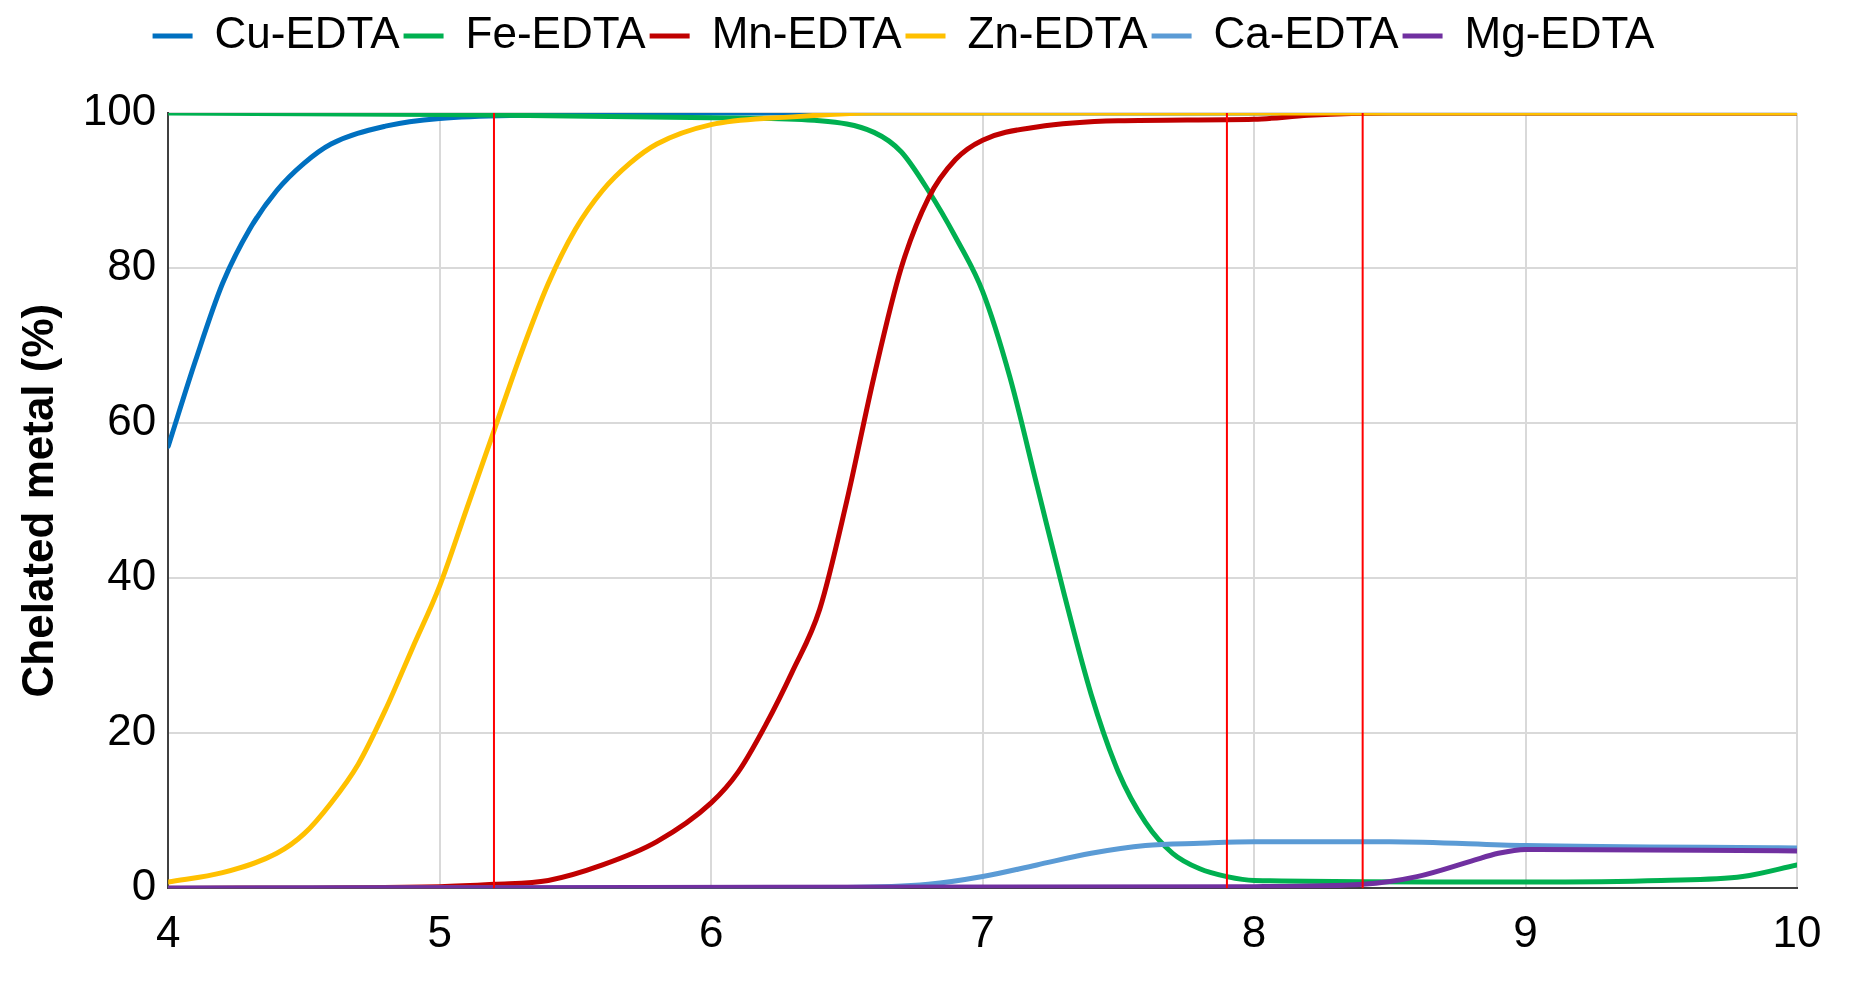  I want to click on y-tick-label: 20, so click(132, 730).